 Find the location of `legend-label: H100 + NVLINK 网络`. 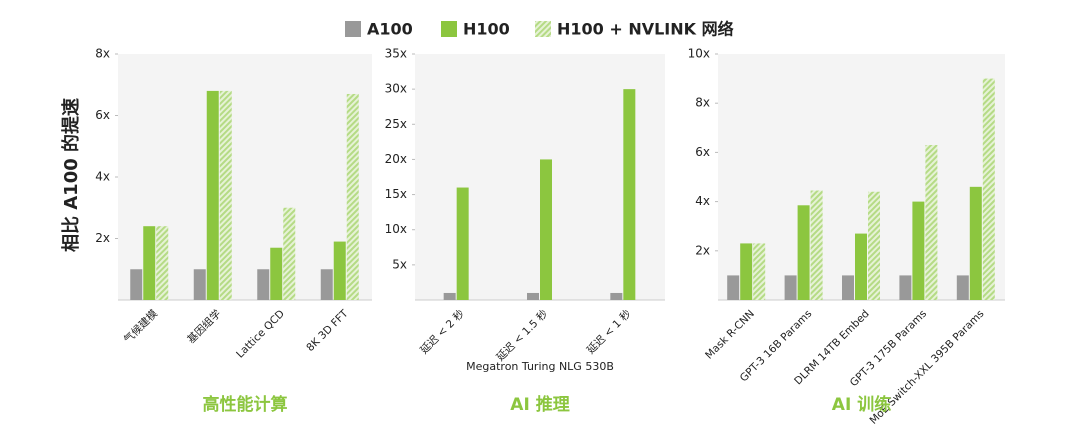

legend-label: H100 + NVLINK 网络 is located at coordinates (645, 29).